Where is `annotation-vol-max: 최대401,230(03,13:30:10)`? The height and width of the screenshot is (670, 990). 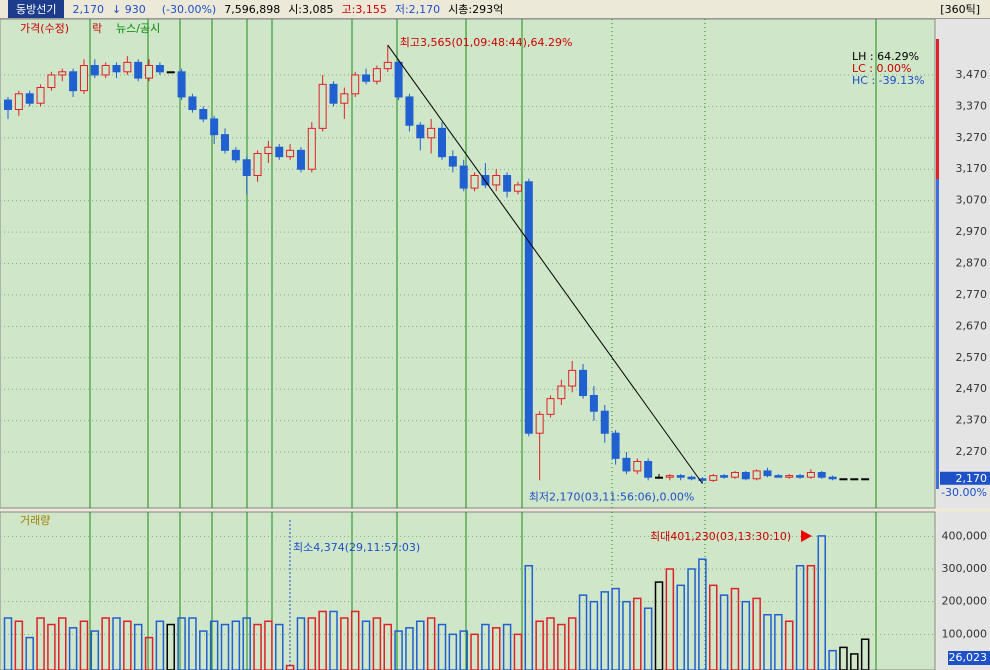
annotation-vol-max: 최대401,230(03,13:30:10) is located at coordinates (720, 536).